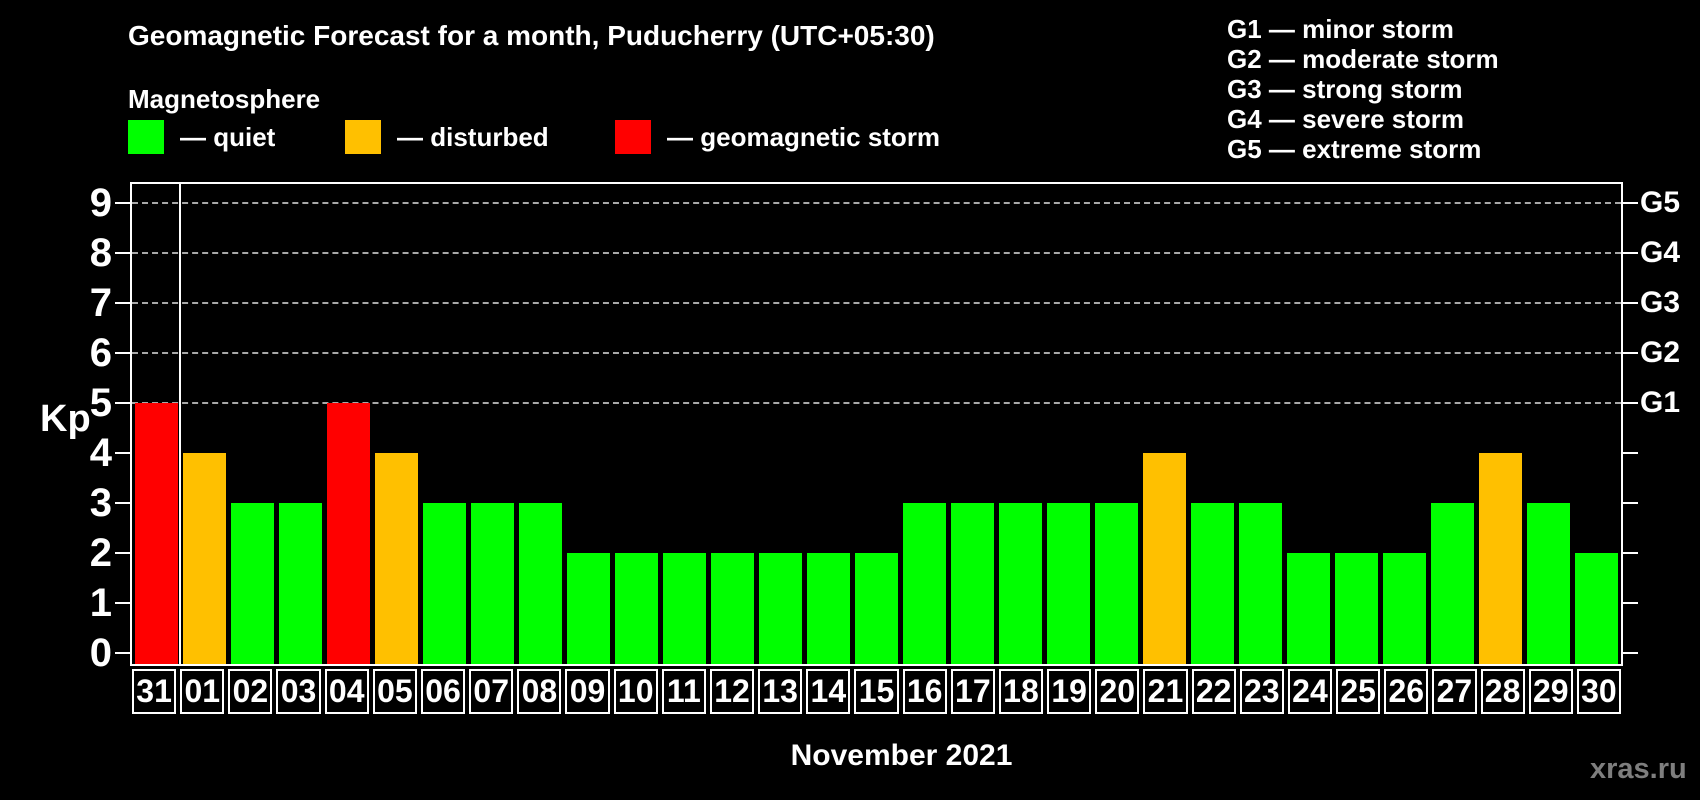 The height and width of the screenshot is (800, 1700). I want to click on day-label-06: 06, so click(443, 691).